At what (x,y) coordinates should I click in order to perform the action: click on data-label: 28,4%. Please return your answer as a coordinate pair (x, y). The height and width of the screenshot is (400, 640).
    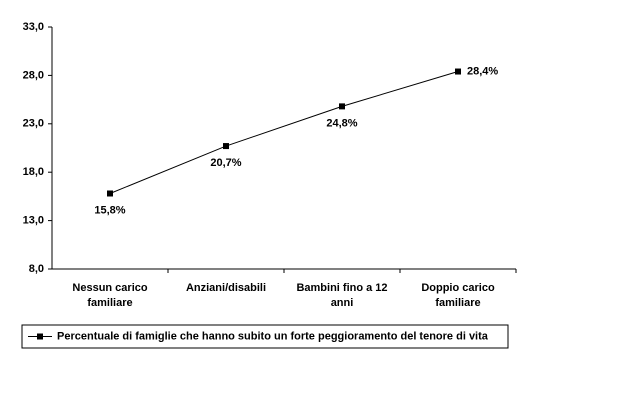
    Looking at the image, I should click on (482, 71).